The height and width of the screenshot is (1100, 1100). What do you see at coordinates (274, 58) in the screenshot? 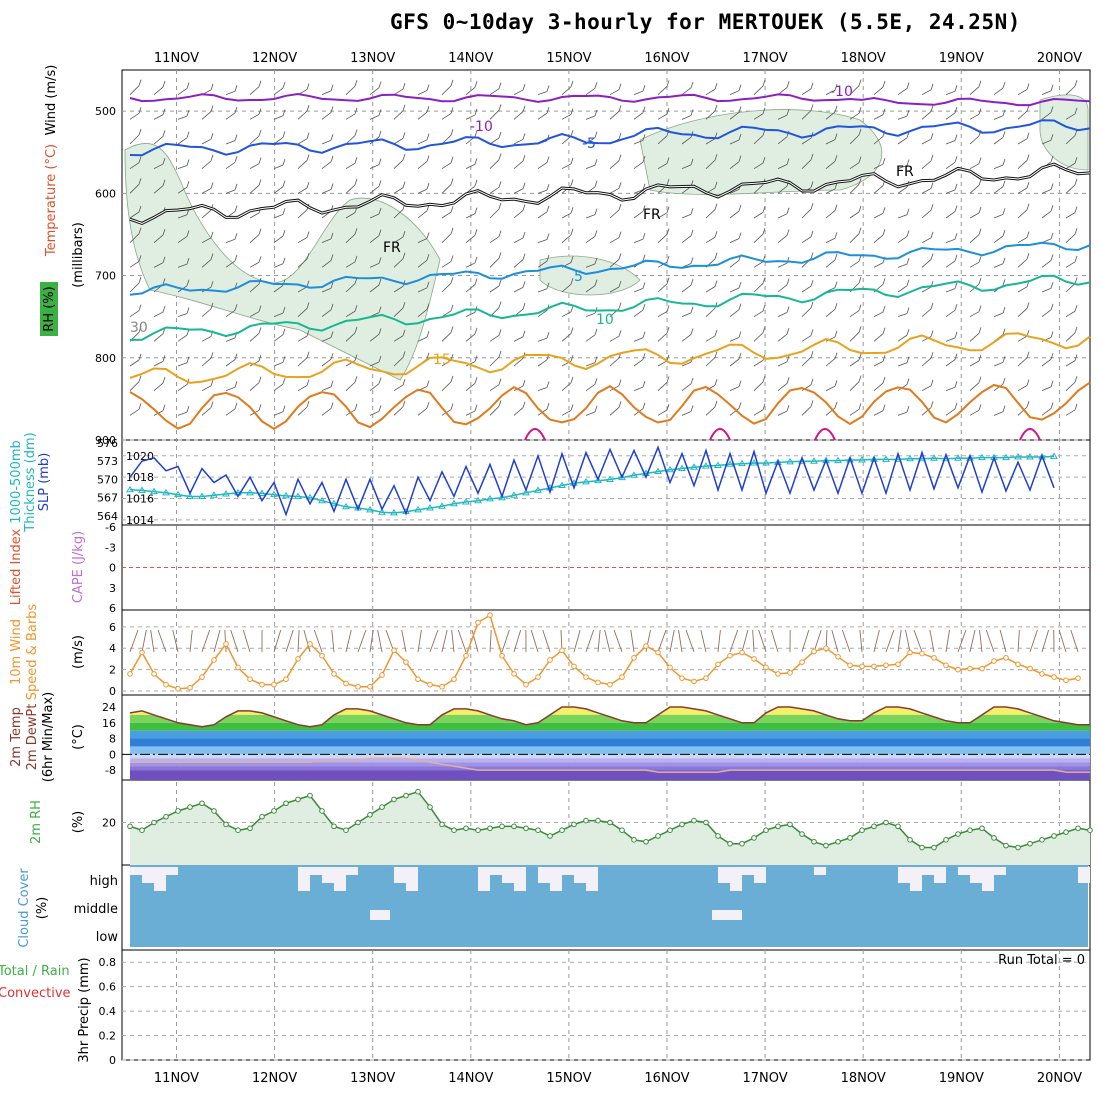
I see `top-date-label: 12NOV` at bounding box center [274, 58].